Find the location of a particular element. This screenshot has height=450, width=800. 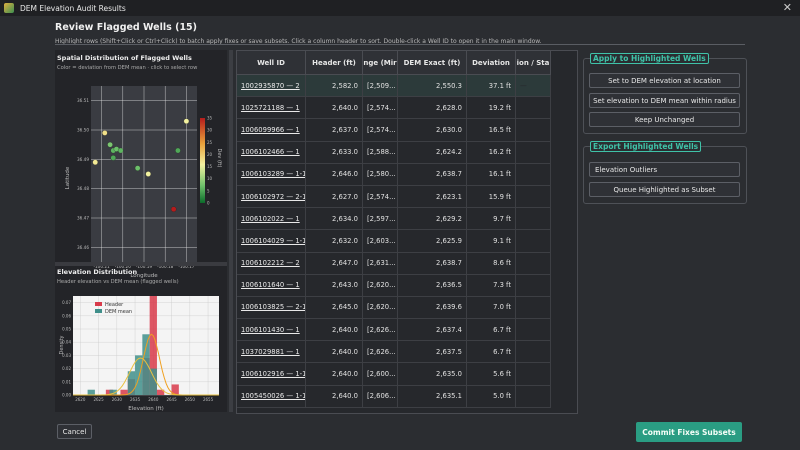

export-group-title: Export Highlighted Wells is located at coordinates (646, 146).